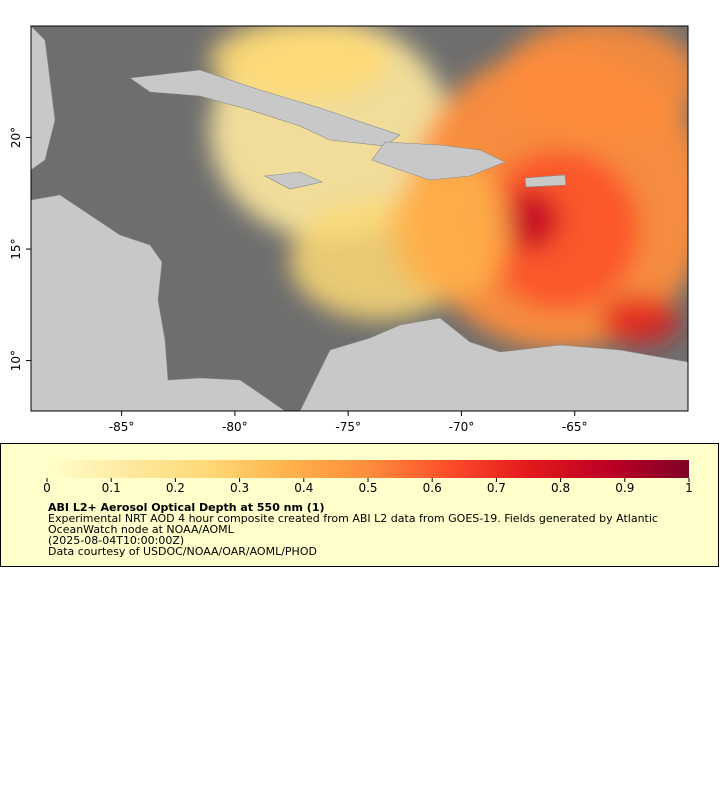 Image resolution: width=720 pixels, height=800 pixels. Describe the element at coordinates (462, 427) in the screenshot. I see `x-tick-label: -70°` at that location.